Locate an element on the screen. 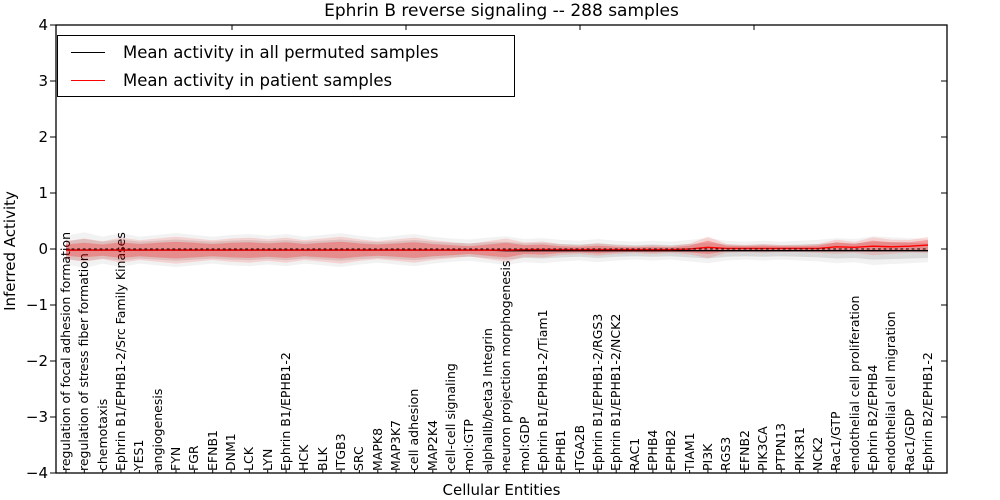 The height and width of the screenshot is (500, 1000). x-tick-label: MAPK8 is located at coordinates (377, 449).